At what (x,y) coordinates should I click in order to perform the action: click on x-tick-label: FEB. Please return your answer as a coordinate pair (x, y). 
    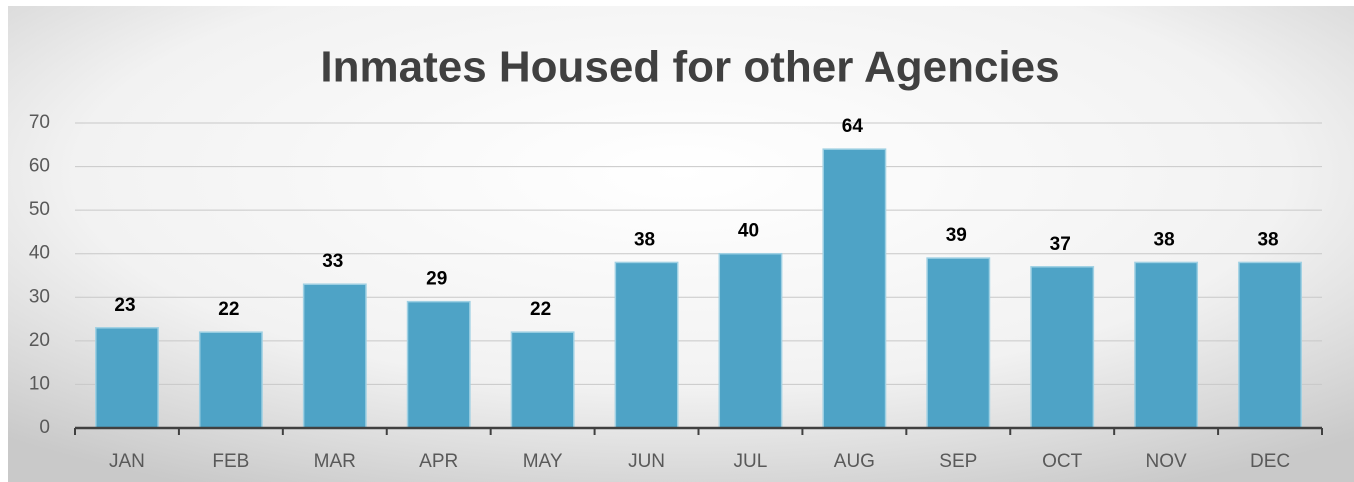
    Looking at the image, I should click on (230, 461).